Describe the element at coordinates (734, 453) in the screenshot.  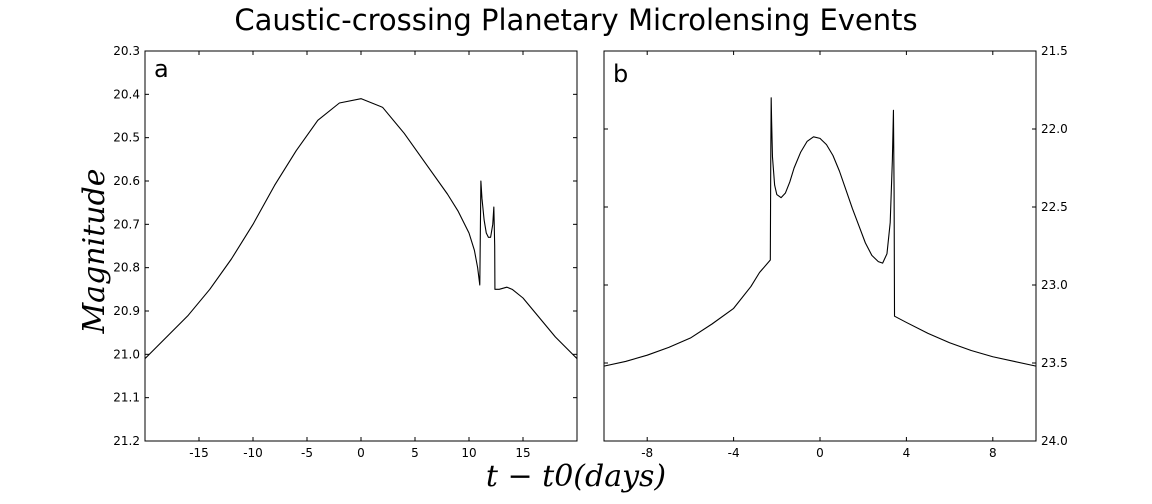
I see `x-tick-label: -4` at that location.